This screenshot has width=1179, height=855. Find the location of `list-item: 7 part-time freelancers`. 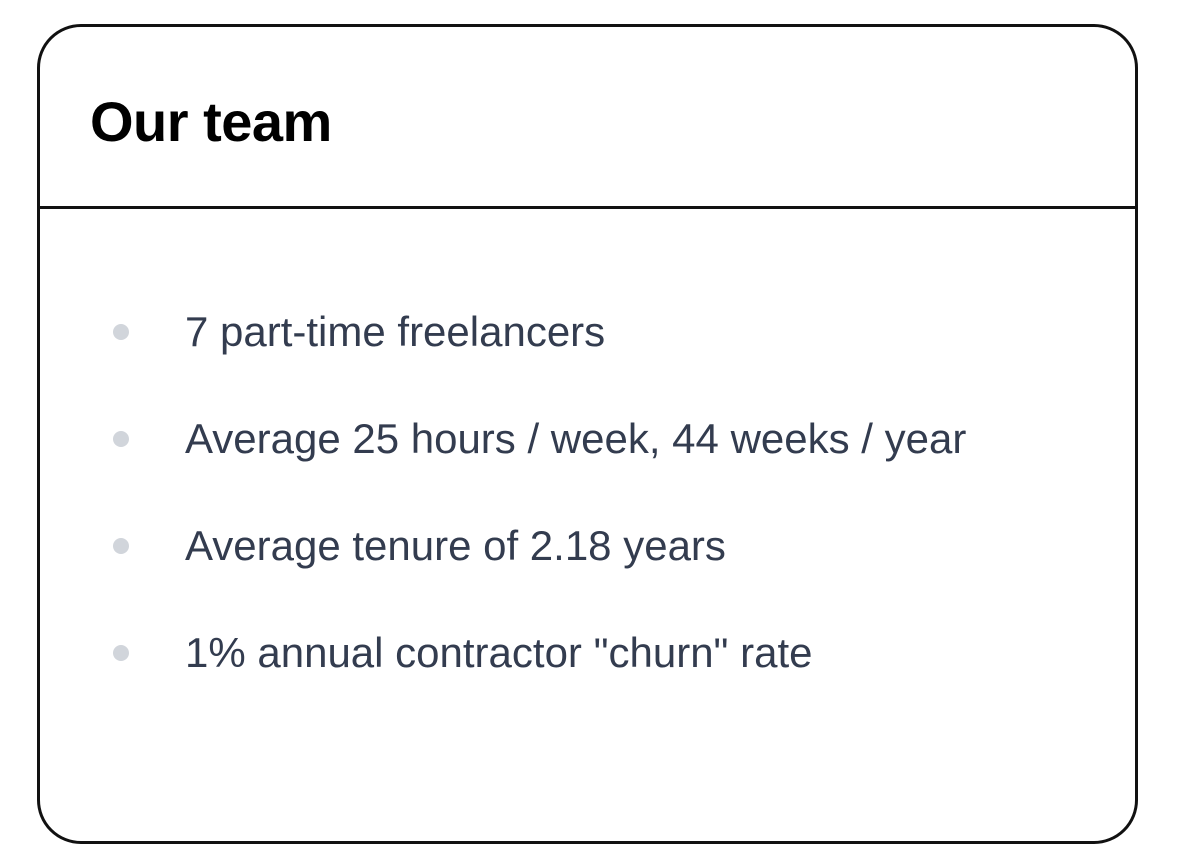

list-item: 7 part-time freelancers is located at coordinates (587, 332).